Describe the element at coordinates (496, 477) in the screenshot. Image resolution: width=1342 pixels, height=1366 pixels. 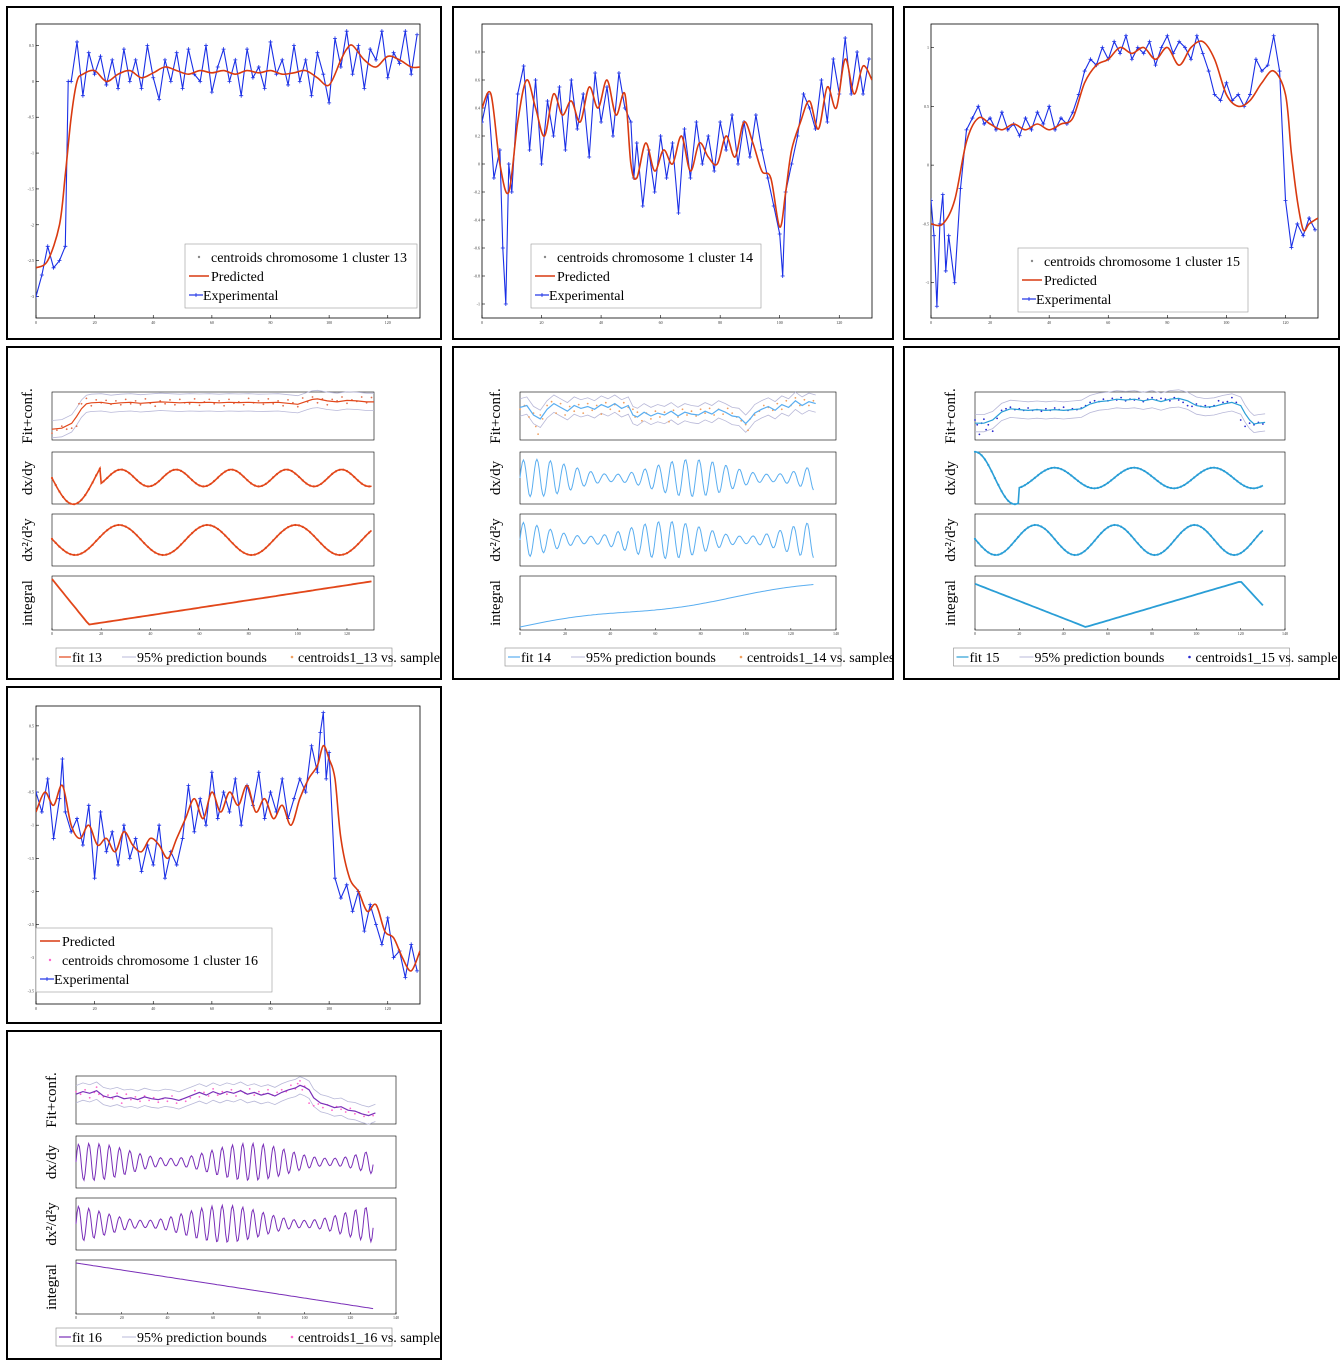
I see `row-label: dx/dy` at that location.